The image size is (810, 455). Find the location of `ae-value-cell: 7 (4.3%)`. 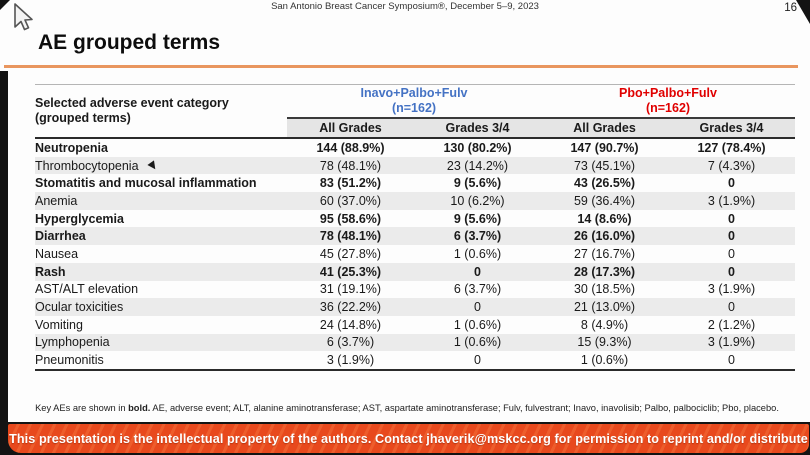

ae-value-cell: 7 (4.3%) is located at coordinates (731, 165).